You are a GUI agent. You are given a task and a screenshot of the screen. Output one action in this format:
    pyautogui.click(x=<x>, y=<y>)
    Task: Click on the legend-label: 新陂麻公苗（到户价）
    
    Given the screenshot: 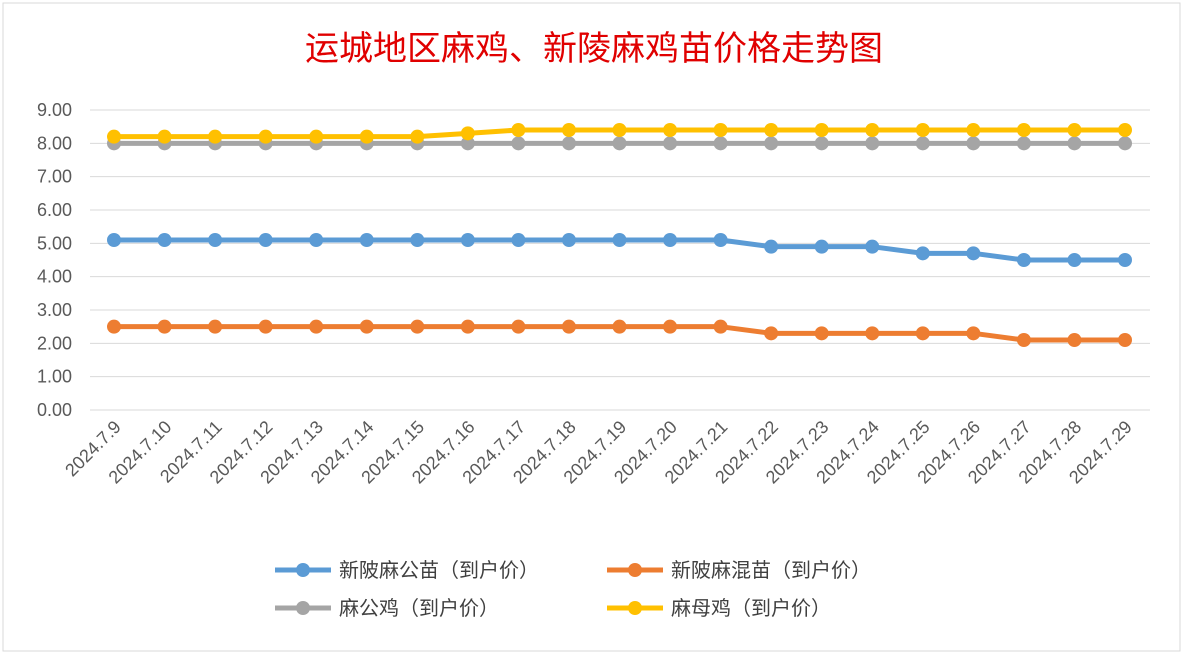 What is the action you would take?
    pyautogui.click(x=439, y=570)
    